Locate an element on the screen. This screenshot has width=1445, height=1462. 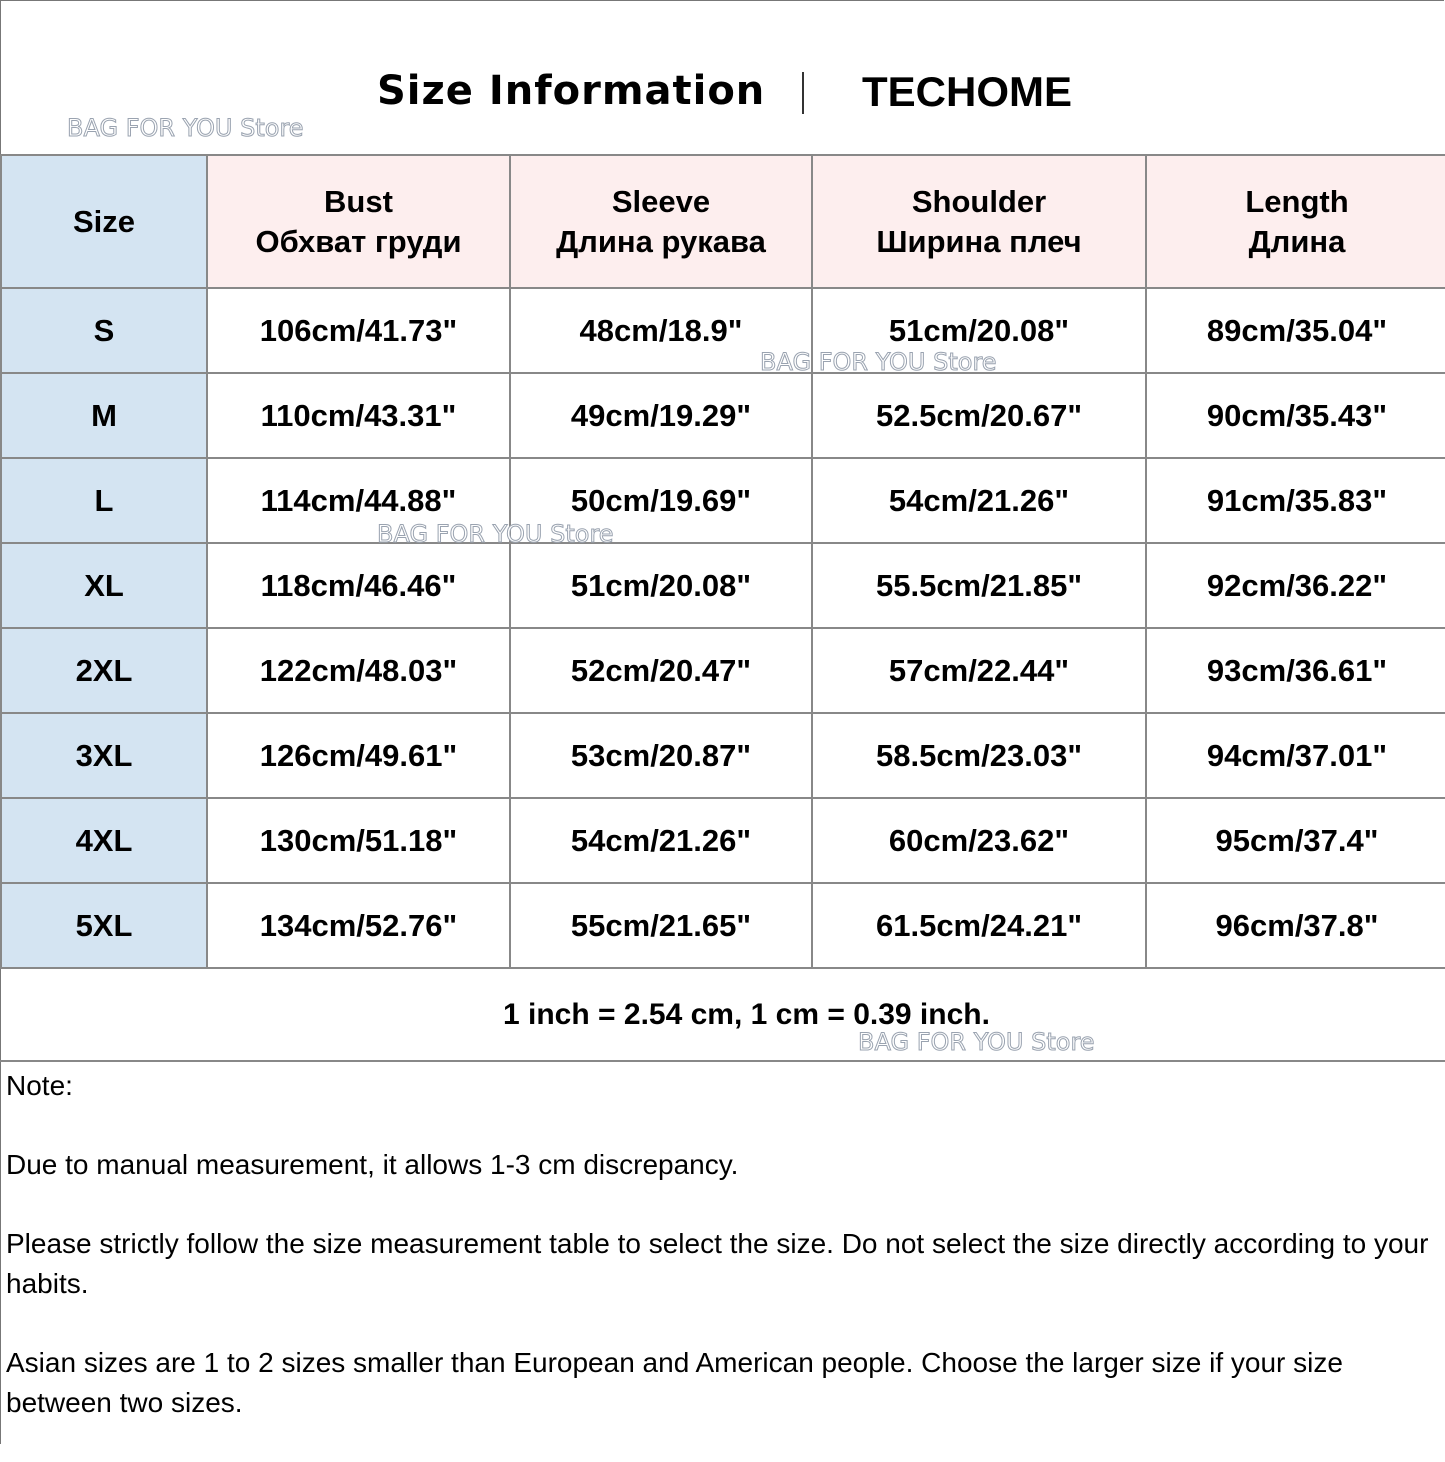
cell-sleeve: 51cm/20.08" is located at coordinates (661, 585).